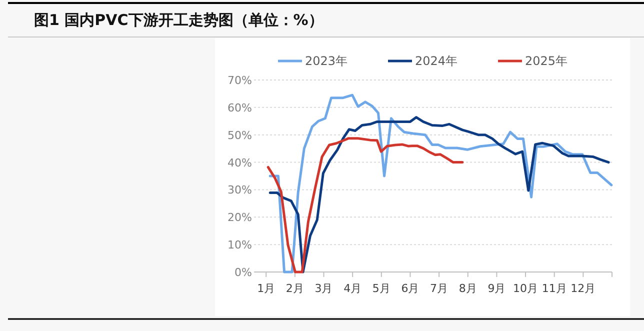 This screenshot has height=331, width=644. Describe the element at coordinates (295, 288) in the screenshot. I see `x-tick-label: 2月` at that location.